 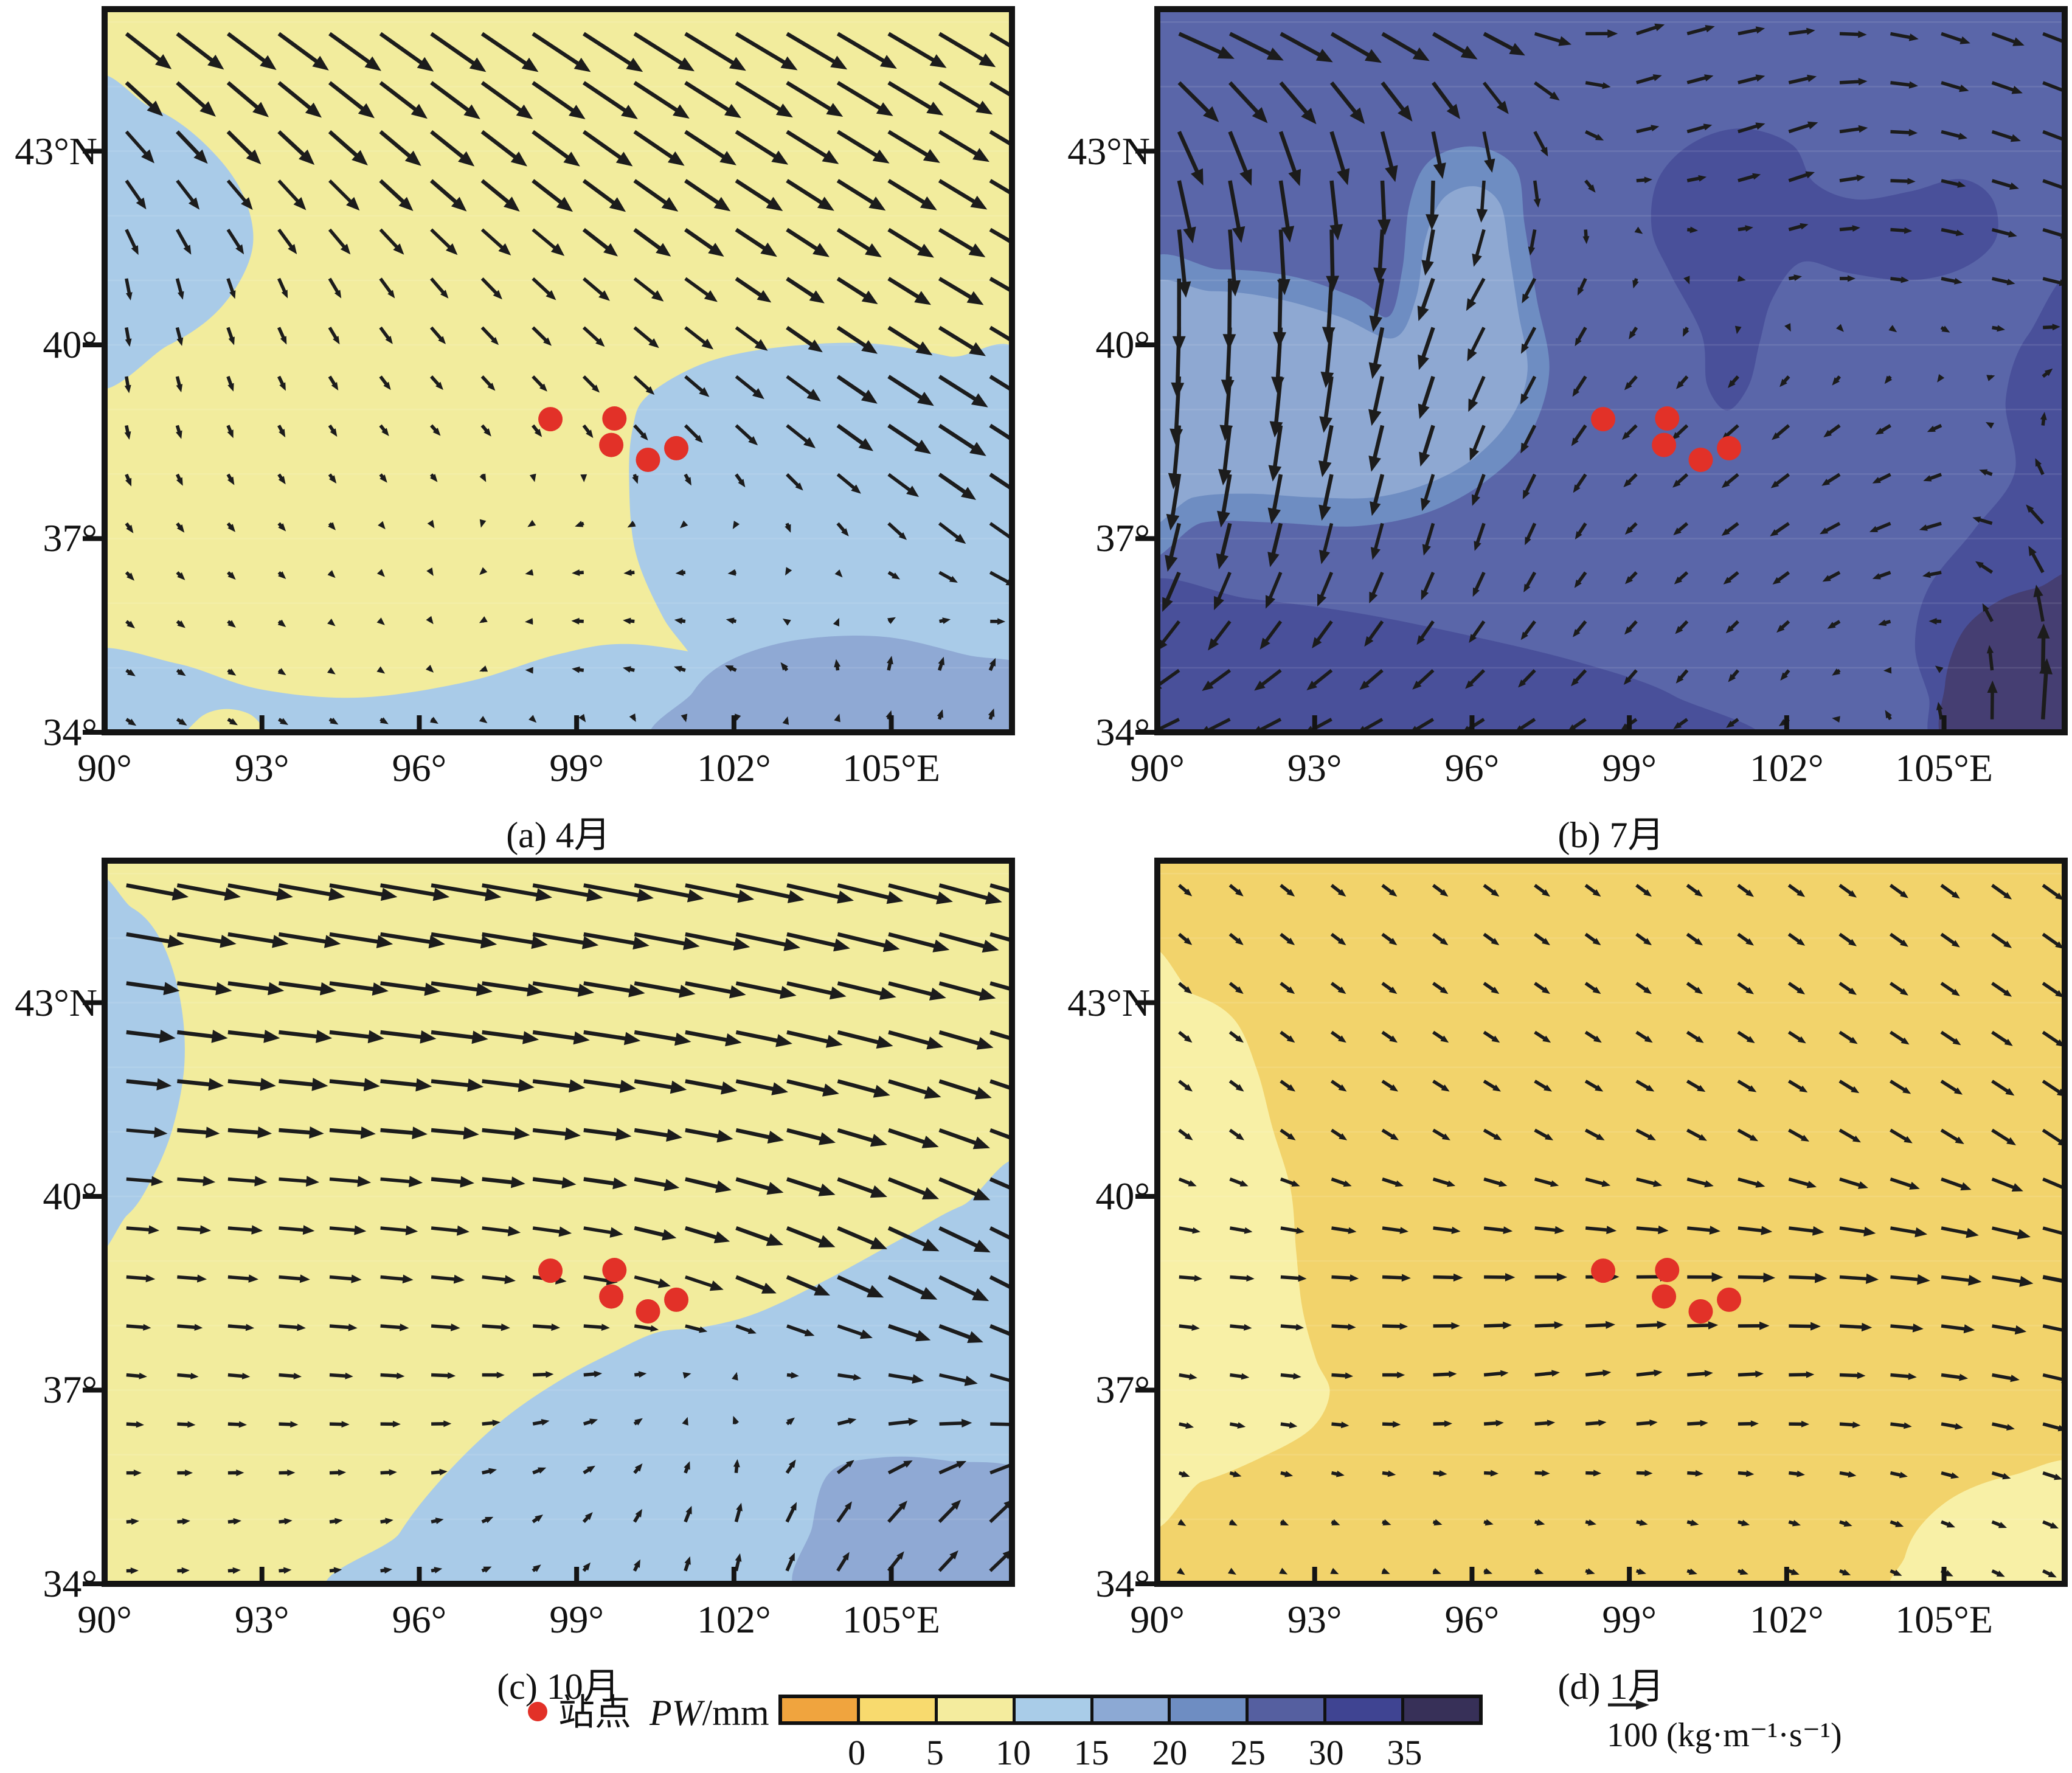 What do you see at coordinates (558, 1683) in the screenshot?
I see `panel-caption: (c) 10月` at bounding box center [558, 1683].